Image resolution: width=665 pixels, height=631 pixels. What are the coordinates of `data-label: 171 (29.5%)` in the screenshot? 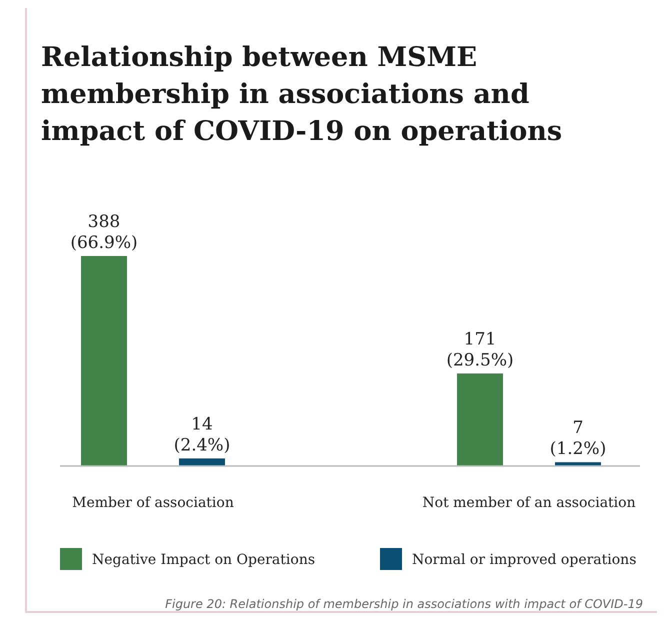 It's located at (480, 349).